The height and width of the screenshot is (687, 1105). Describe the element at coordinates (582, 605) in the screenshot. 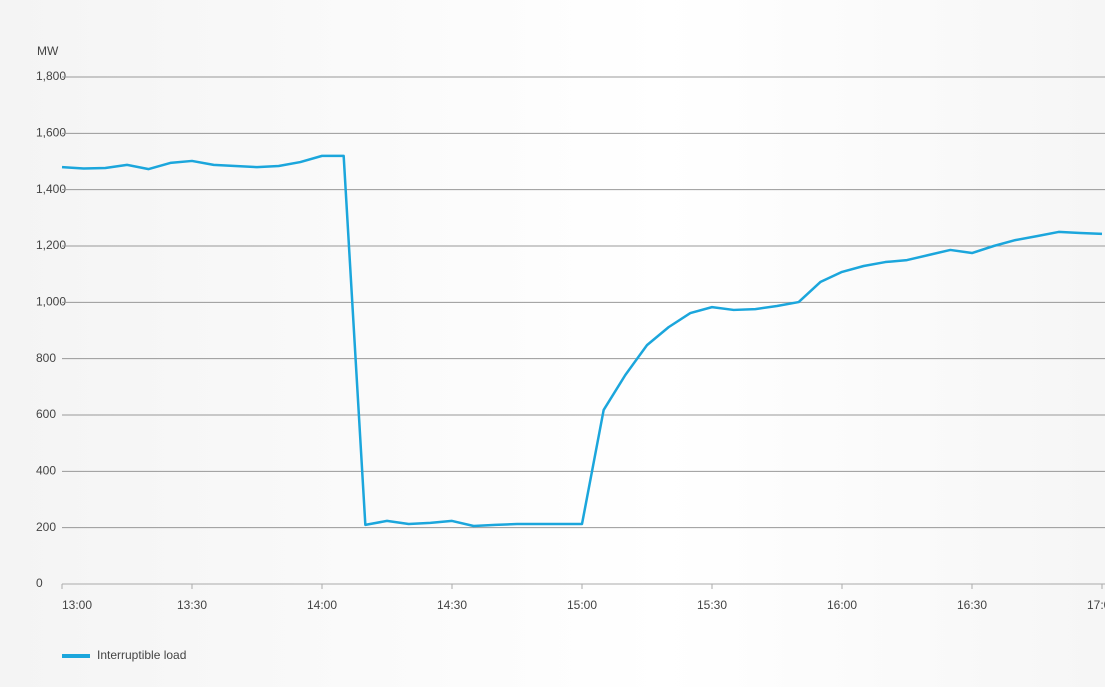

I see `x-tick-label: 15:00` at that location.